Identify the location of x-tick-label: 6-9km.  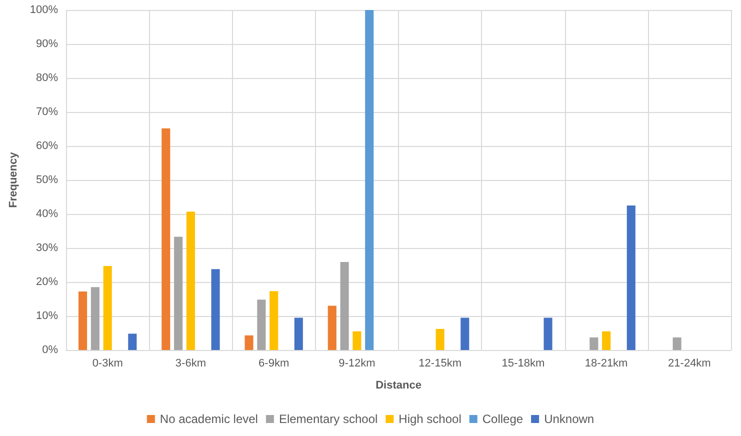
(274, 364).